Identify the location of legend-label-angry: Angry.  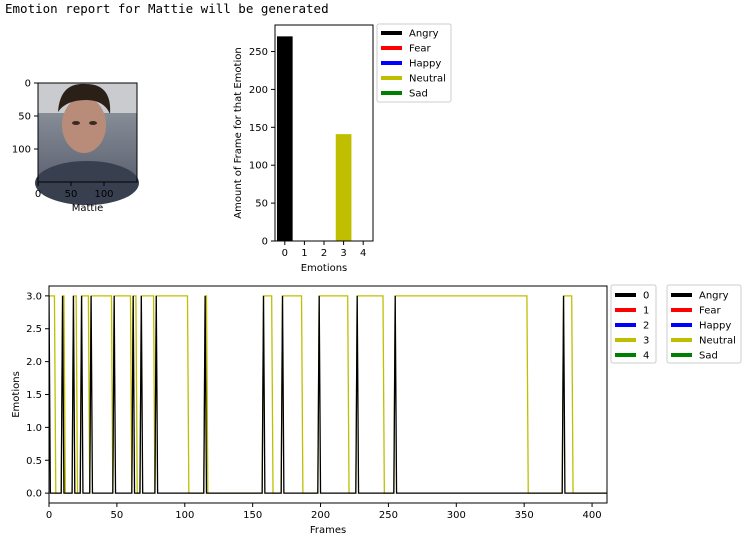
(424, 34).